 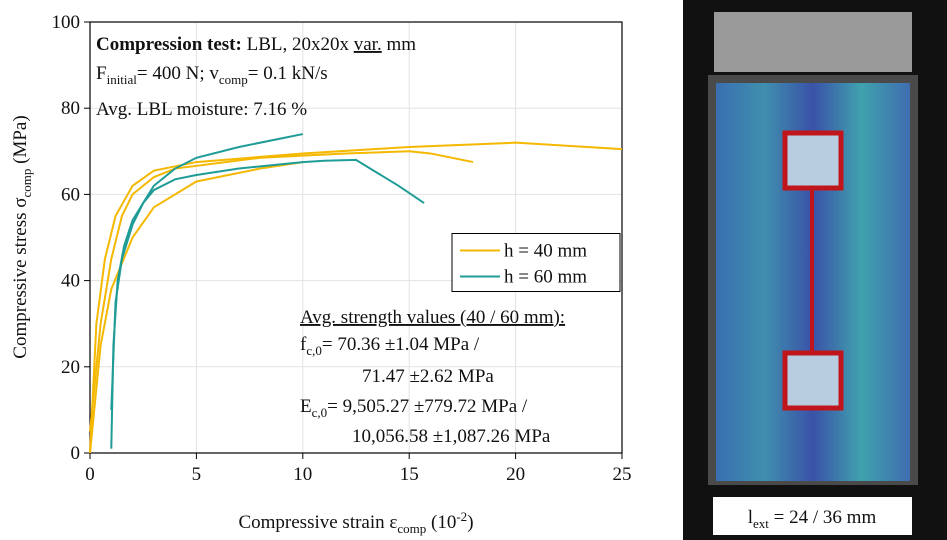 What do you see at coordinates (298, 44) in the screenshot?
I see `annotation-part: LBL, 20x20x` at bounding box center [298, 44].